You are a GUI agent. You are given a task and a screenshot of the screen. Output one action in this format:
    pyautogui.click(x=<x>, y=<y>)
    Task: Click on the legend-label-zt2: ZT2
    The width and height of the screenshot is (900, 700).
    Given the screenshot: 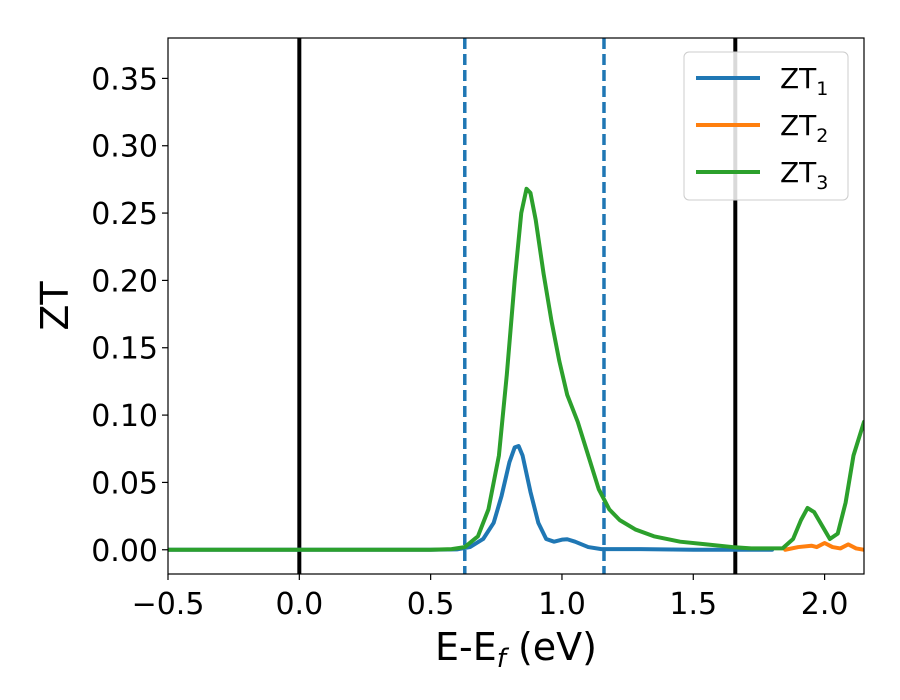 What is the action you would take?
    pyautogui.click(x=804, y=128)
    